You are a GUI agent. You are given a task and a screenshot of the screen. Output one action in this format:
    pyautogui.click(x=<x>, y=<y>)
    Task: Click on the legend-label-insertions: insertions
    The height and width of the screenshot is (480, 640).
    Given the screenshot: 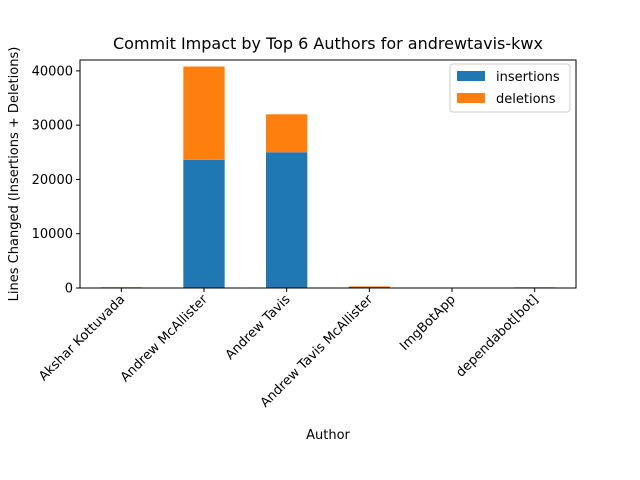 What is the action you would take?
    pyautogui.click(x=528, y=77)
    